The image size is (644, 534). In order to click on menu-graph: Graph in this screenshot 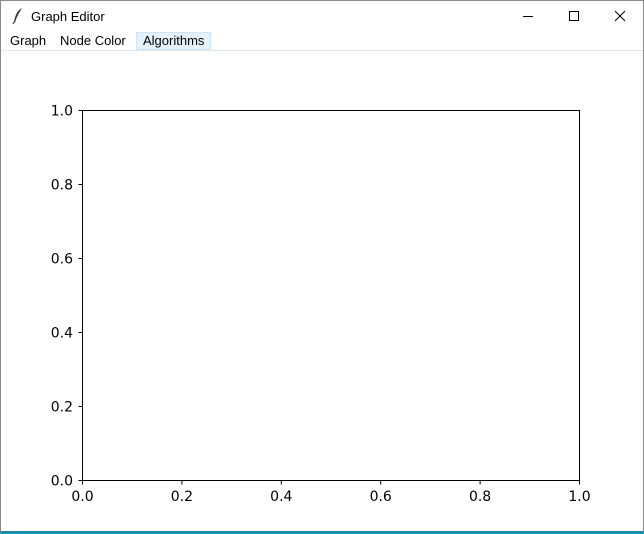, I will do `click(28, 40)`.